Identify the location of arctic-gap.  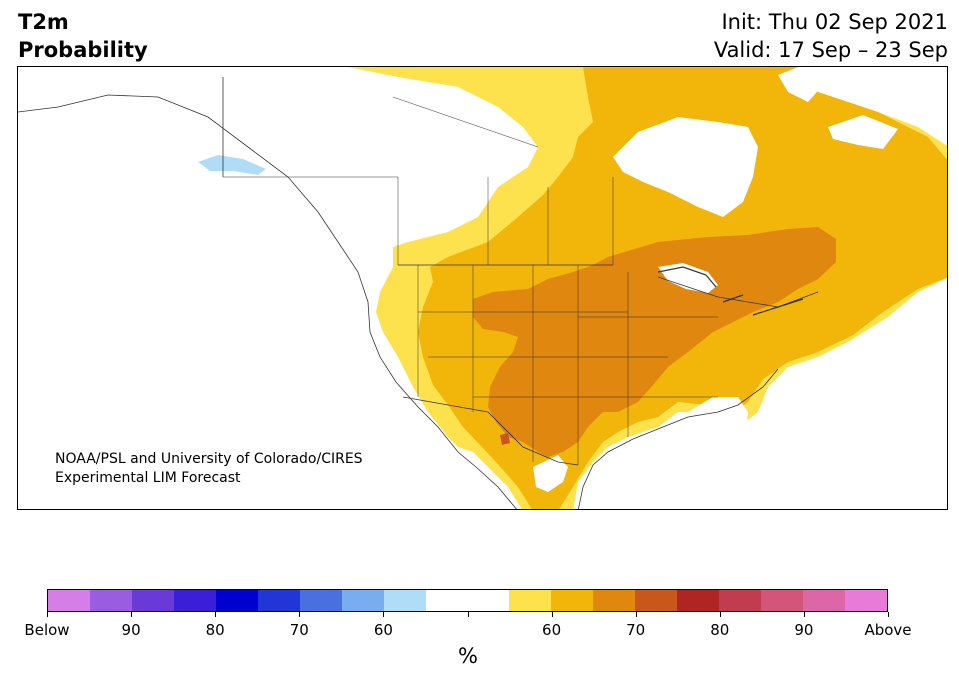
(800, 84).